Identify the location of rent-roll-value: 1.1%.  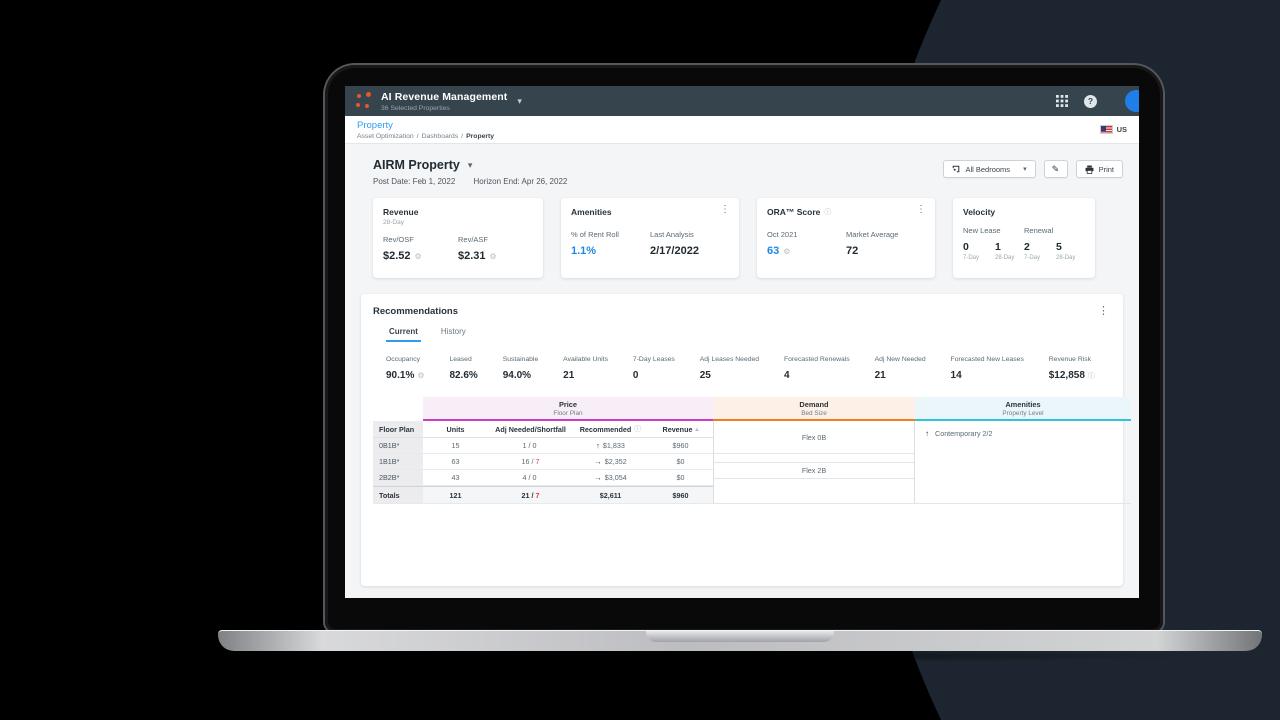
(584, 251).